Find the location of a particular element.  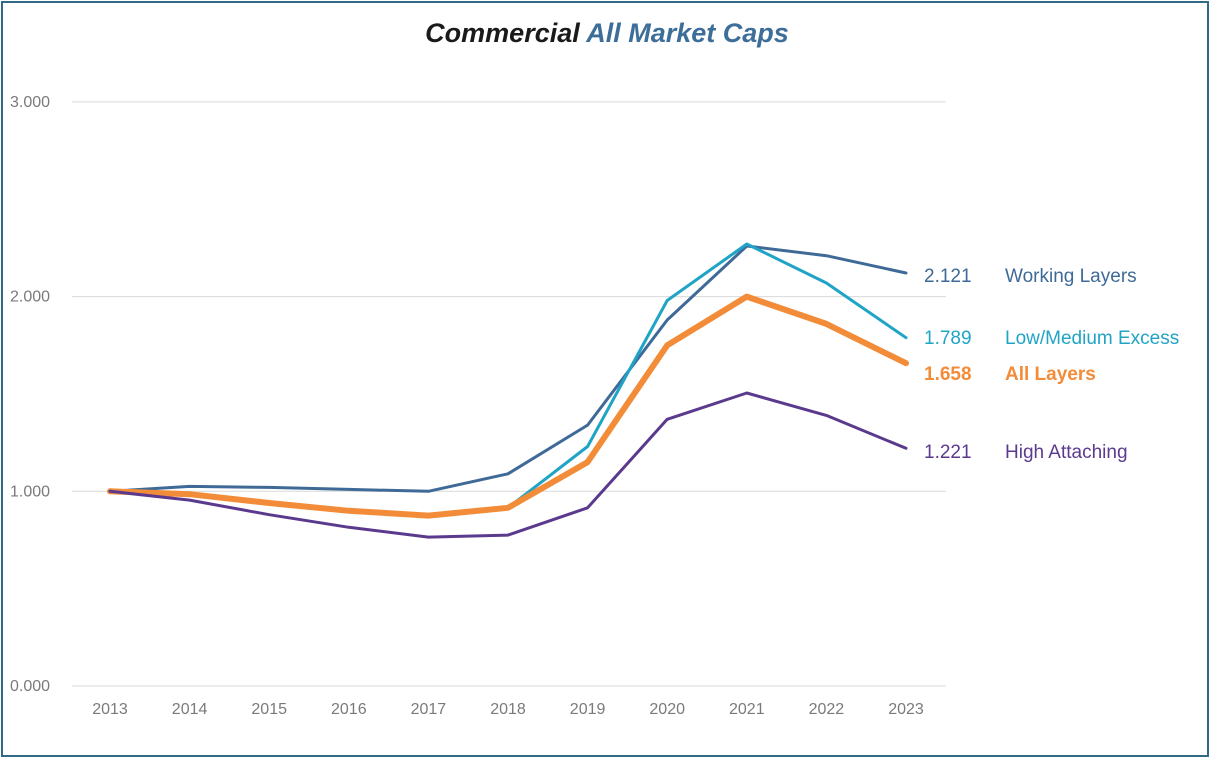

x-tick-label: 2015 is located at coordinates (269, 709).